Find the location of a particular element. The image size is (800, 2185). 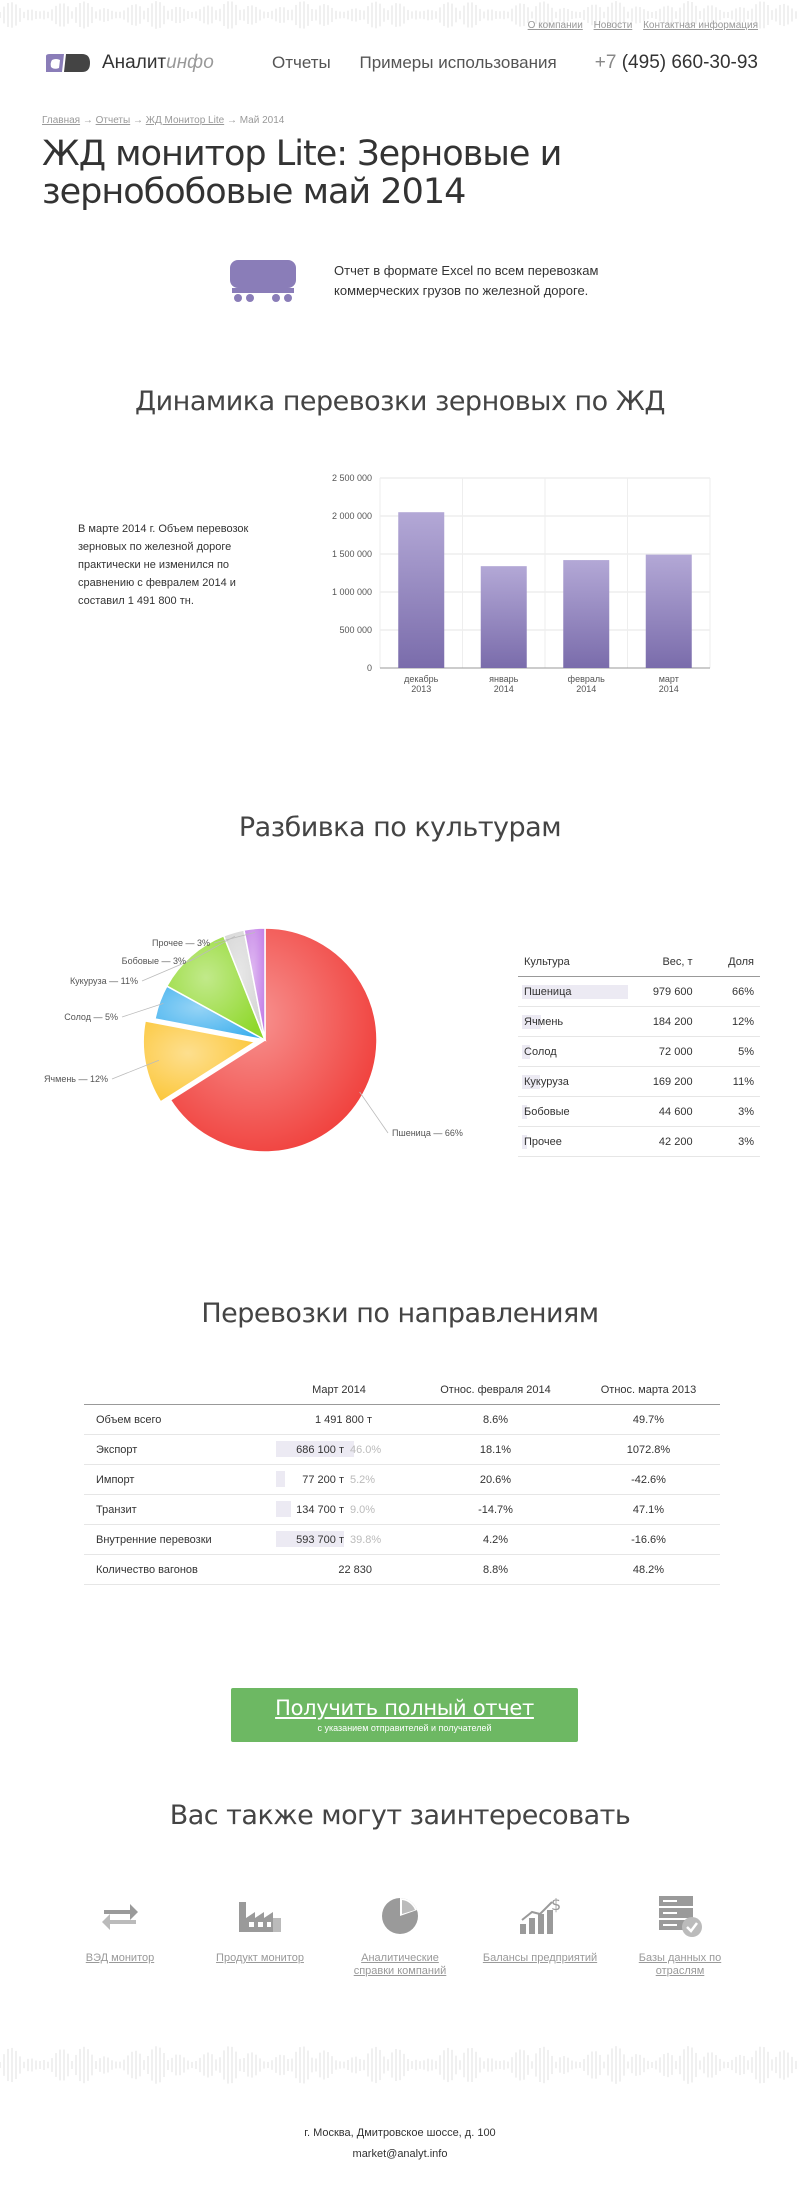

top-link-contacts: Контактная информация is located at coordinates (700, 25).